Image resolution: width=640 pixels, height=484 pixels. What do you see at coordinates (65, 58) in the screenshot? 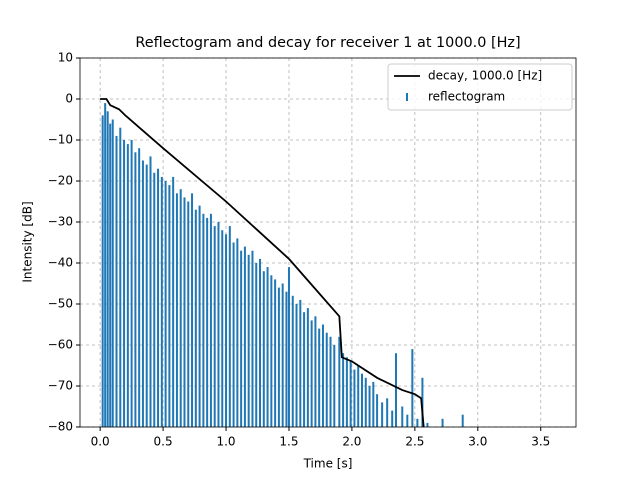
I see `y-tick-label: 10` at bounding box center [65, 58].